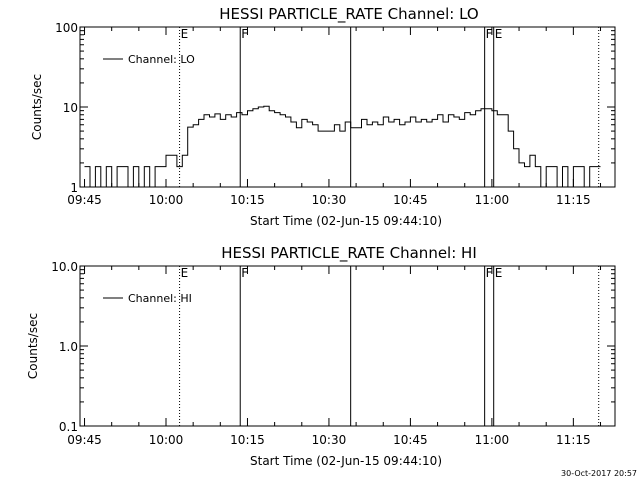  Describe the element at coordinates (70, 108) in the screenshot. I see `y-tick-label: 10` at that location.